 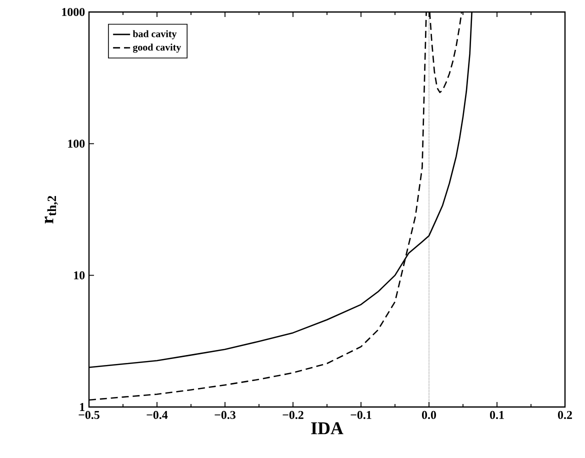 What do you see at coordinates (73, 12) in the screenshot?
I see `y-tick-label: 1000` at bounding box center [73, 12].